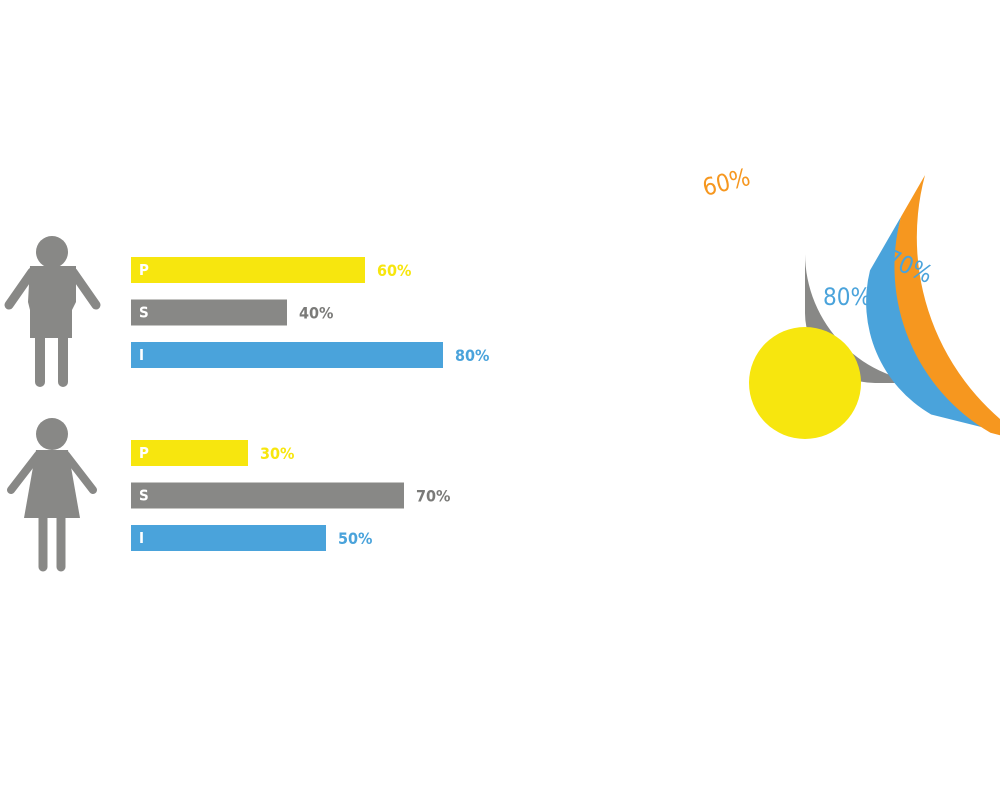  Describe the element at coordinates (805, 383) in the screenshot. I see `ring-center-disc` at that location.